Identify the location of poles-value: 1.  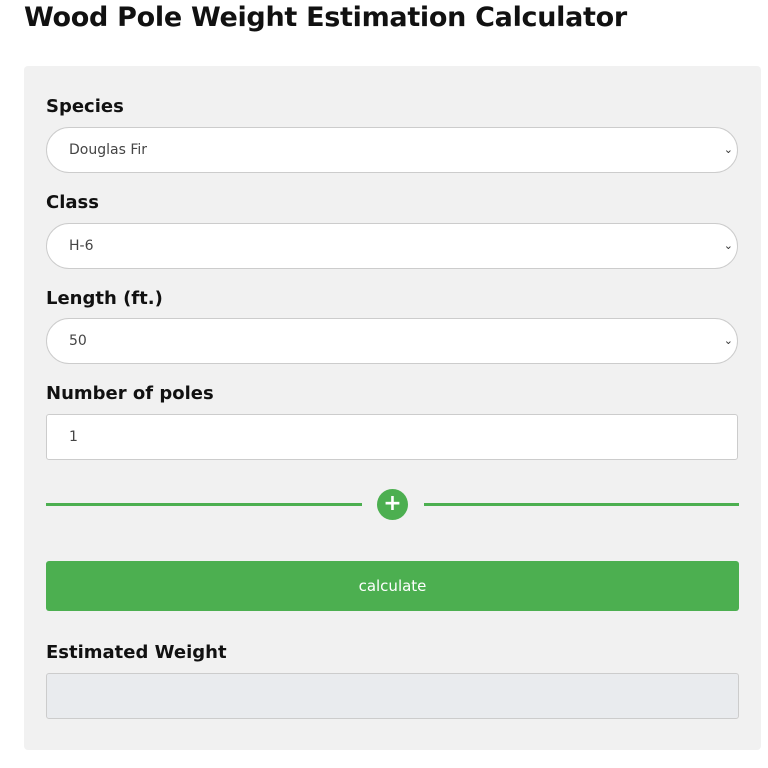
(73, 437).